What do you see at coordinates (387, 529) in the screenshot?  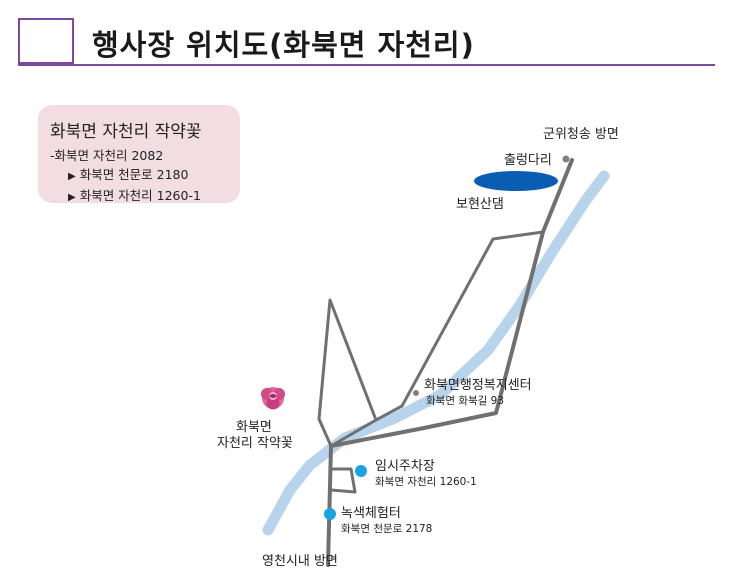 I see `label-green-experience-addr: 화북면 천문로 2178` at bounding box center [387, 529].